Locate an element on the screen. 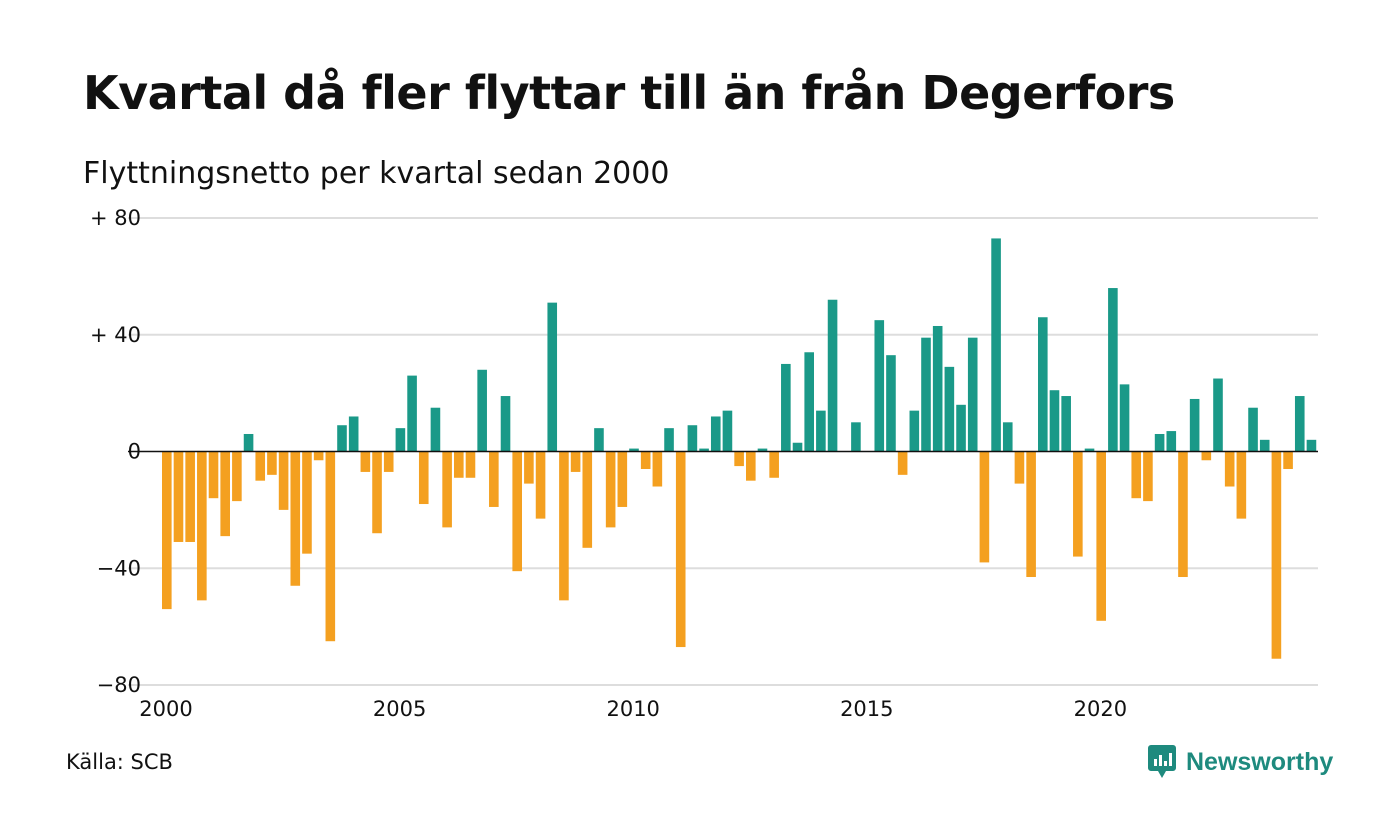 Image resolution: width=1400 pixels, height=840 pixels. y-tick-label: −40 is located at coordinates (119, 568).